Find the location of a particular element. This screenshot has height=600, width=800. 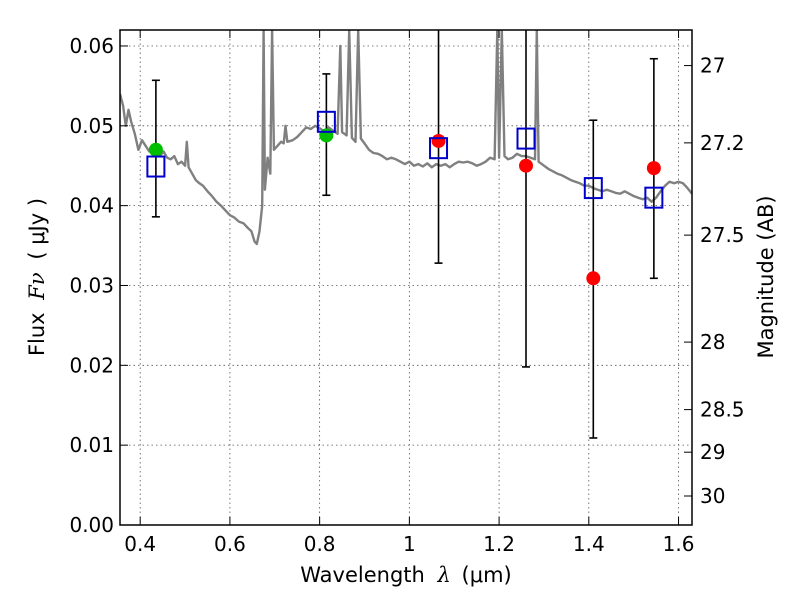

x-tick-label: 0.4 is located at coordinates (140, 544).